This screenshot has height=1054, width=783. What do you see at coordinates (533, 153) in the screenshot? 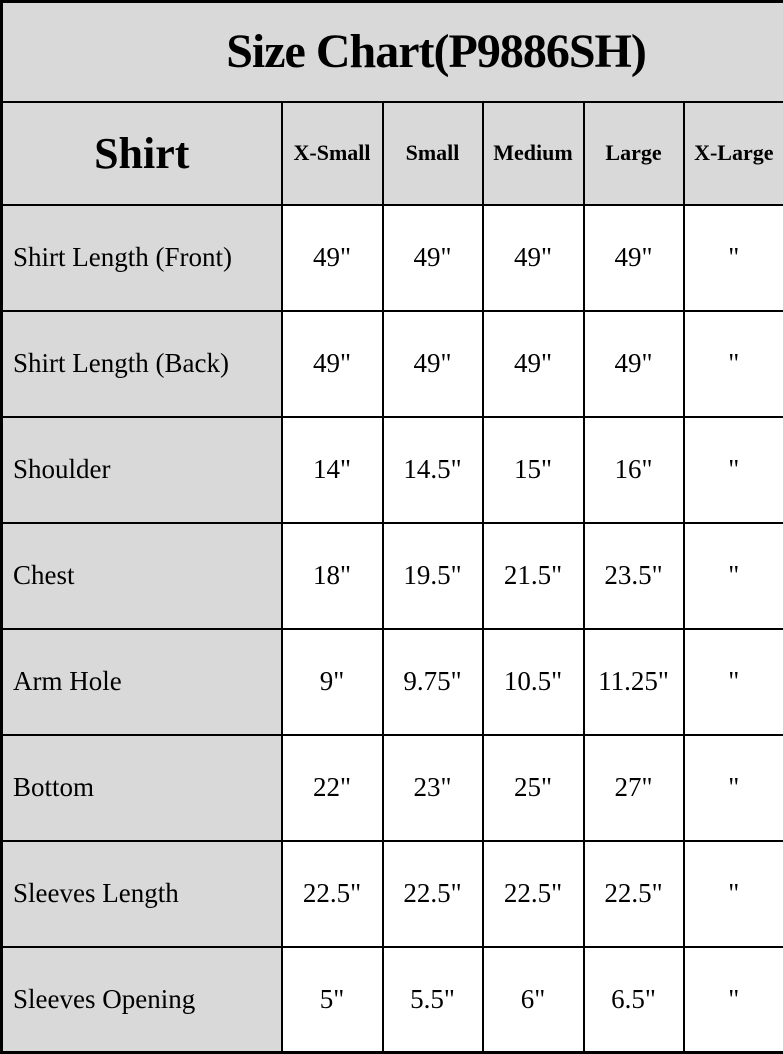
I see `column-header-medium: Medium` at bounding box center [533, 153].